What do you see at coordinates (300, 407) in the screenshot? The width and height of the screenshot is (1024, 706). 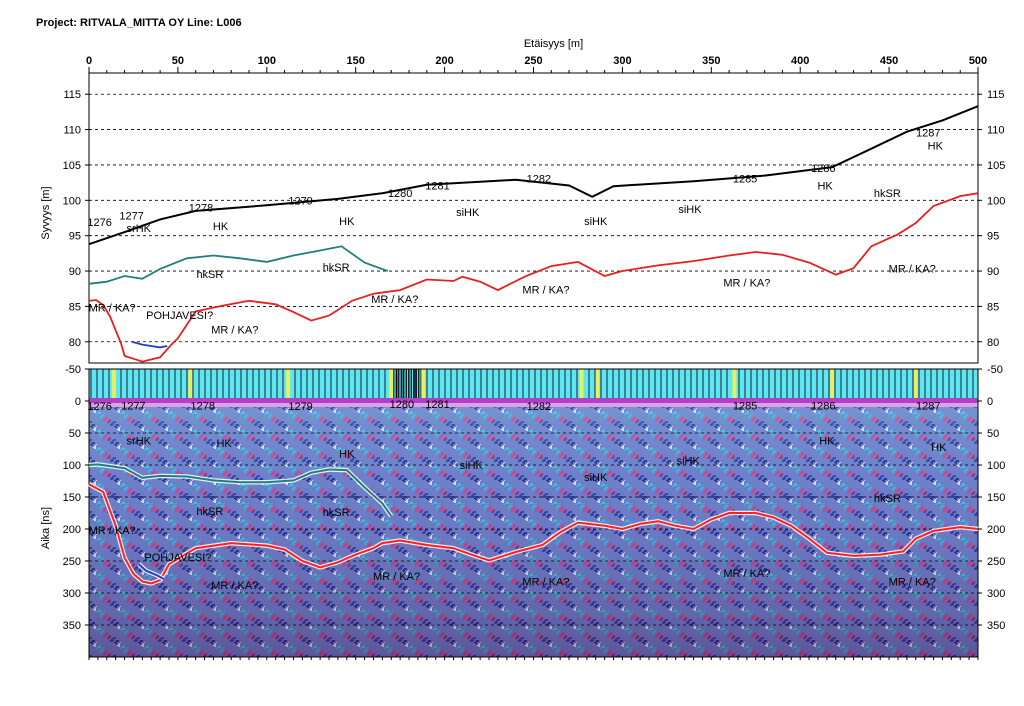 I see `radar-annotation: 1279` at bounding box center [300, 407].